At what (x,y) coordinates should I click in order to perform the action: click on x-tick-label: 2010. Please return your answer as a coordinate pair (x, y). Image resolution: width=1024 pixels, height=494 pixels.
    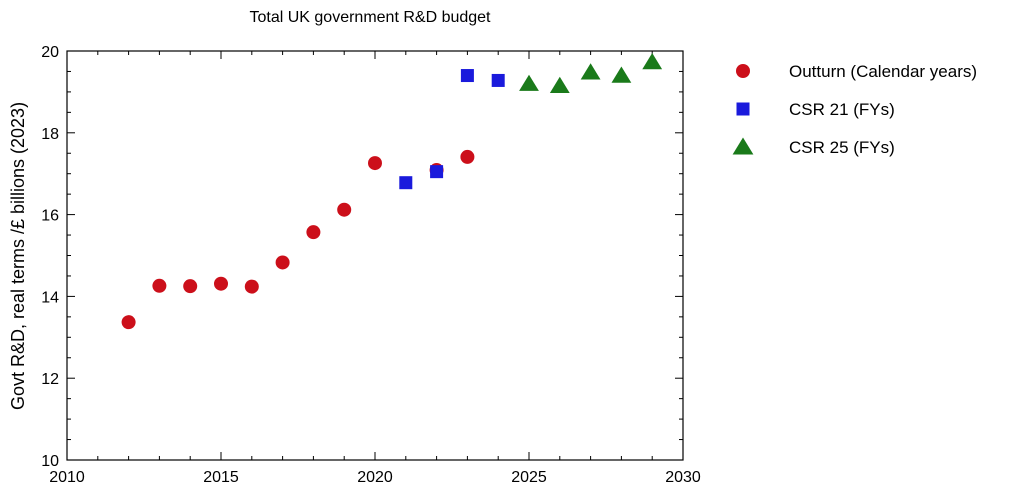
    Looking at the image, I should click on (67, 477).